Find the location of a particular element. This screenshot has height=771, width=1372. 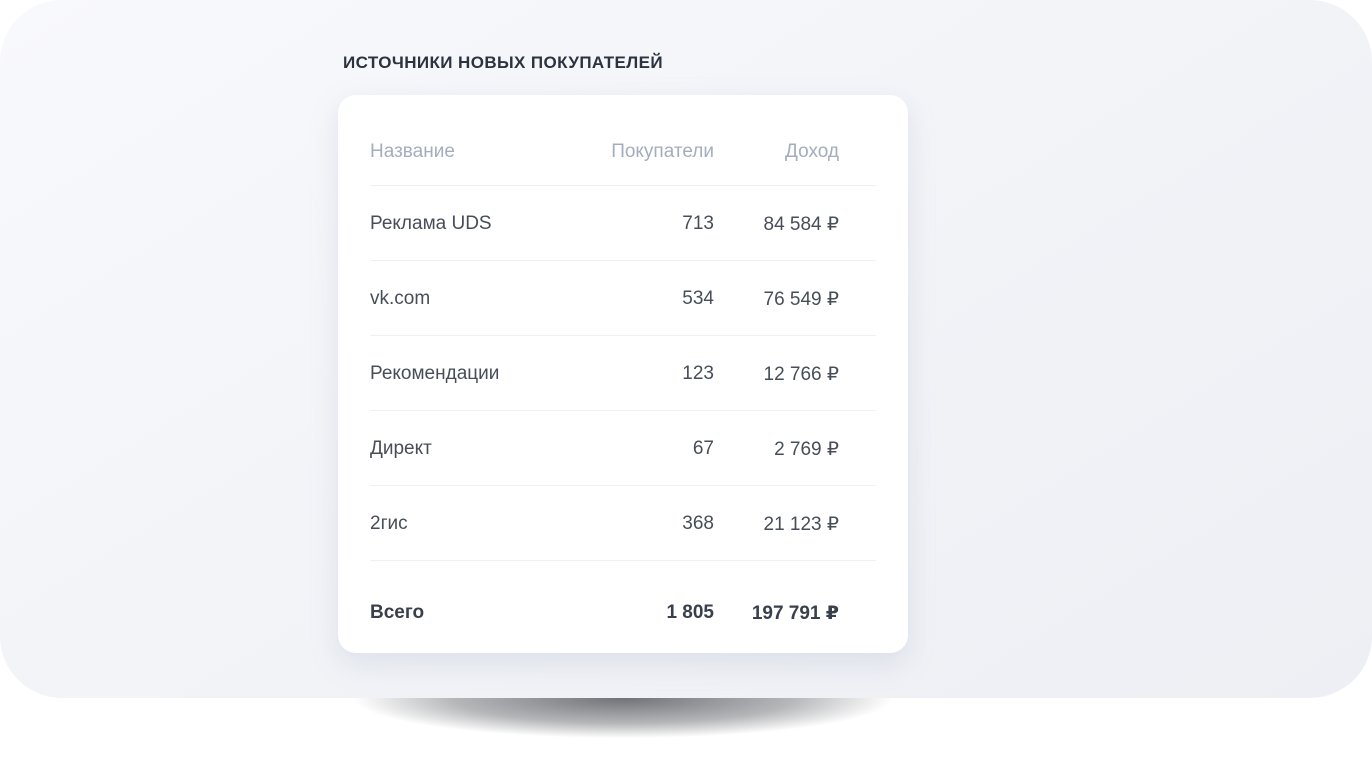

customers-value: 67 is located at coordinates (703, 448).